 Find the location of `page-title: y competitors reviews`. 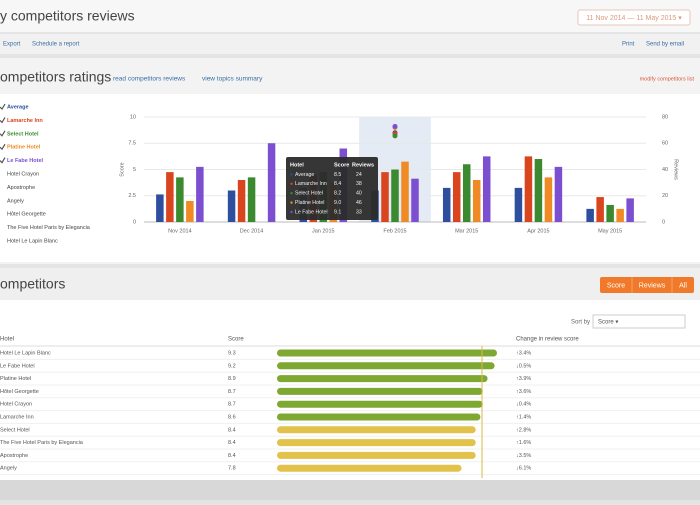

page-title: y competitors reviews is located at coordinates (67, 16).